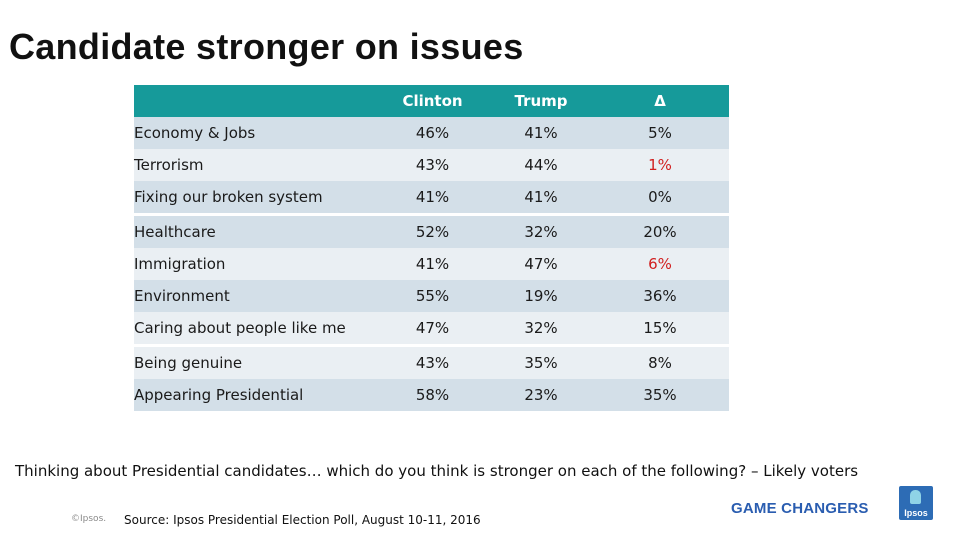 Image resolution: width=960 pixels, height=540 pixels. Describe the element at coordinates (254, 296) in the screenshot. I see `issue-label: Environment` at that location.